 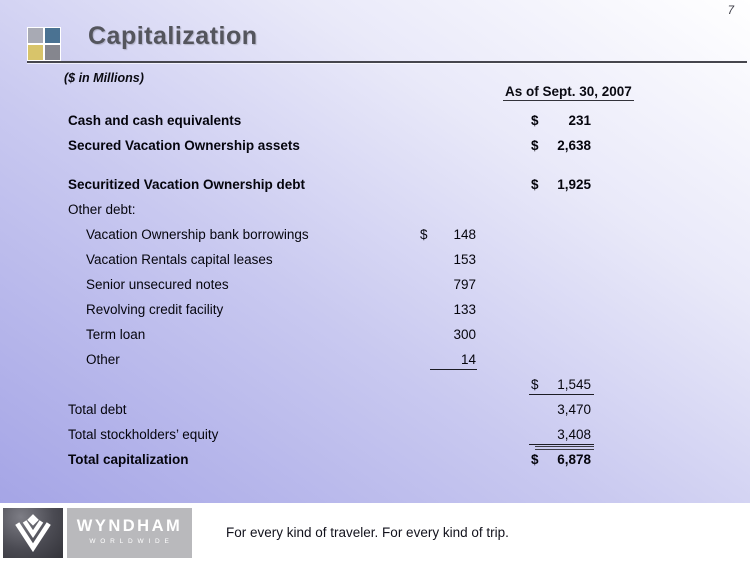 I want to click on table-row: Other debt:, so click(x=375, y=209).